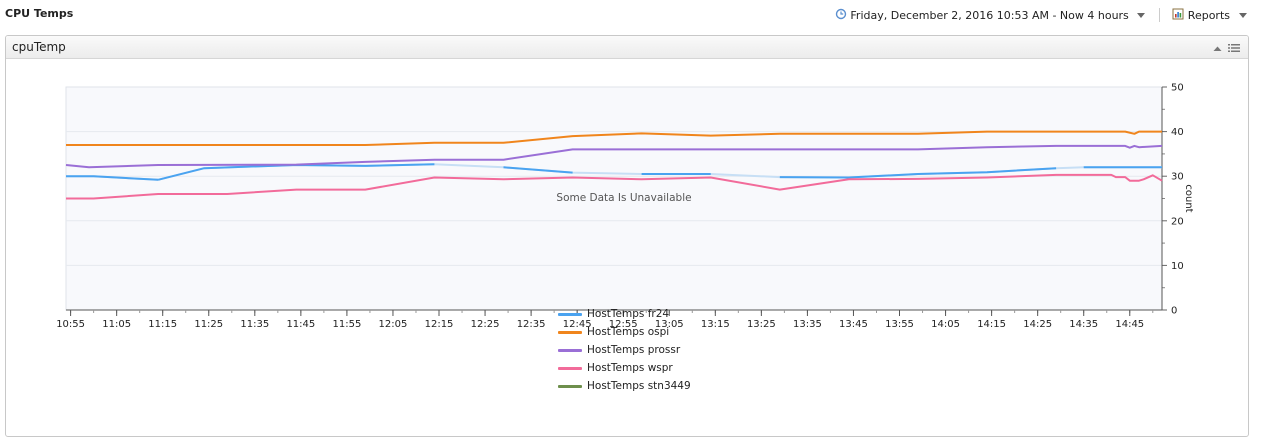  What do you see at coordinates (1037, 324) in the screenshot?
I see `x-tick-label: 14:25` at bounding box center [1037, 324].